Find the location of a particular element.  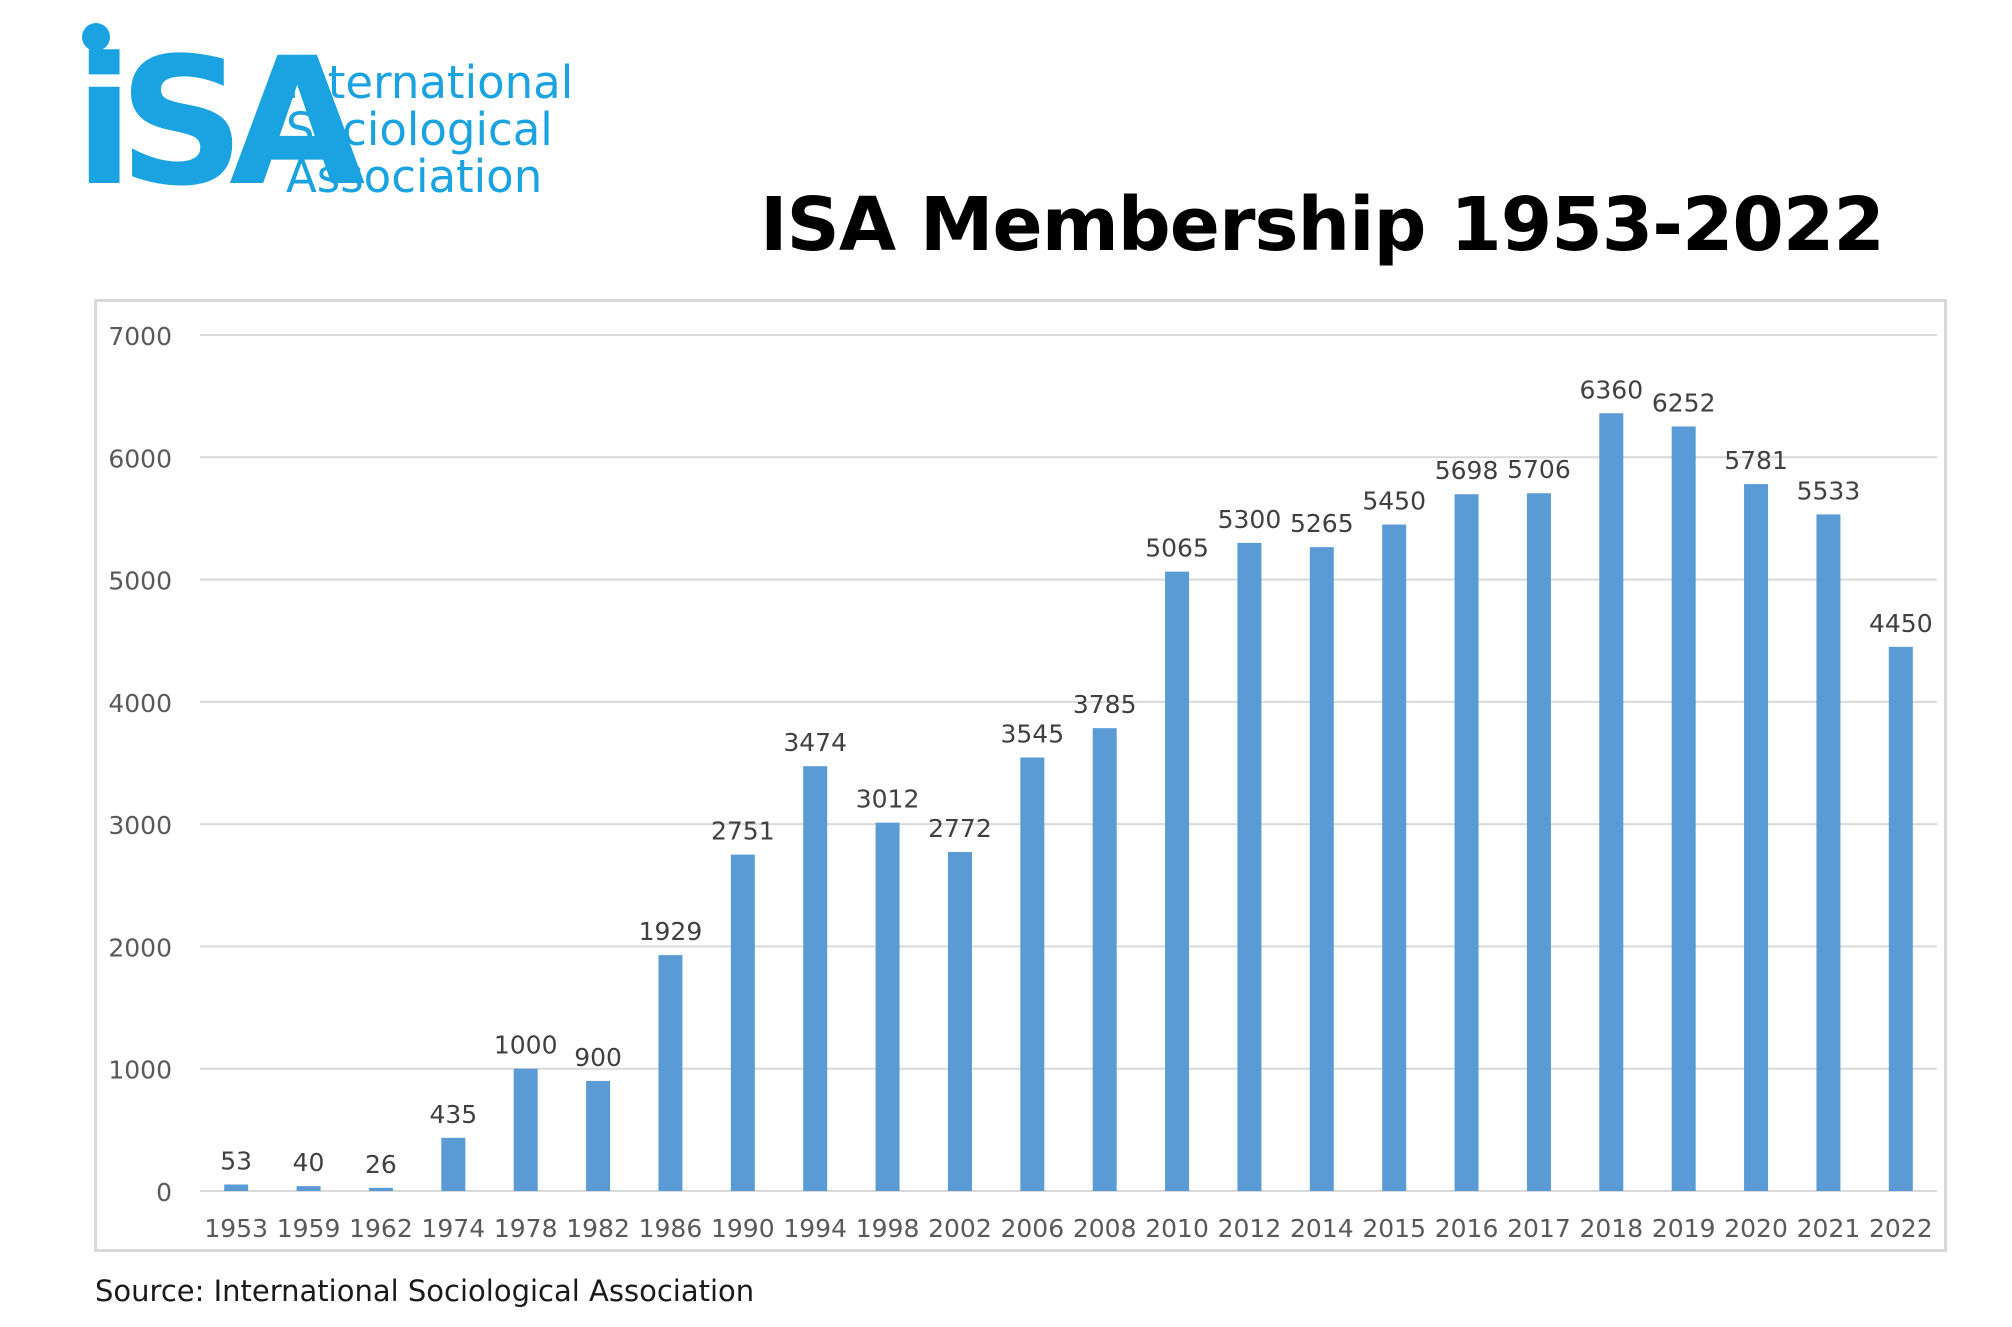

x-tick-label: 2012 is located at coordinates (1250, 1228).